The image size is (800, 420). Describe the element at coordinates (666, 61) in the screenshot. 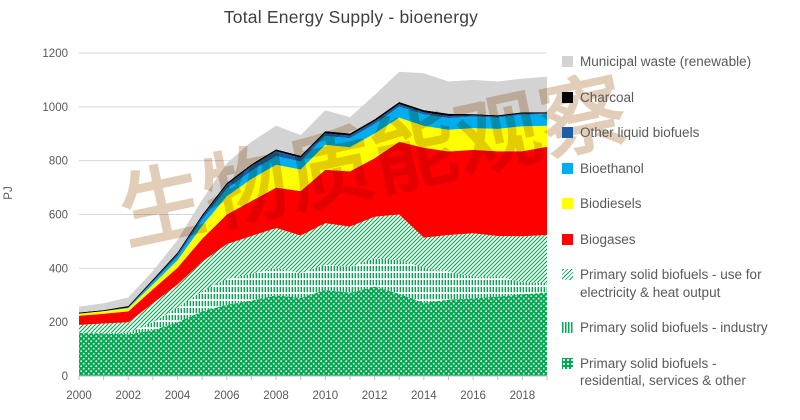

I see `legend-label: Municipal waste (renewable)` at that location.